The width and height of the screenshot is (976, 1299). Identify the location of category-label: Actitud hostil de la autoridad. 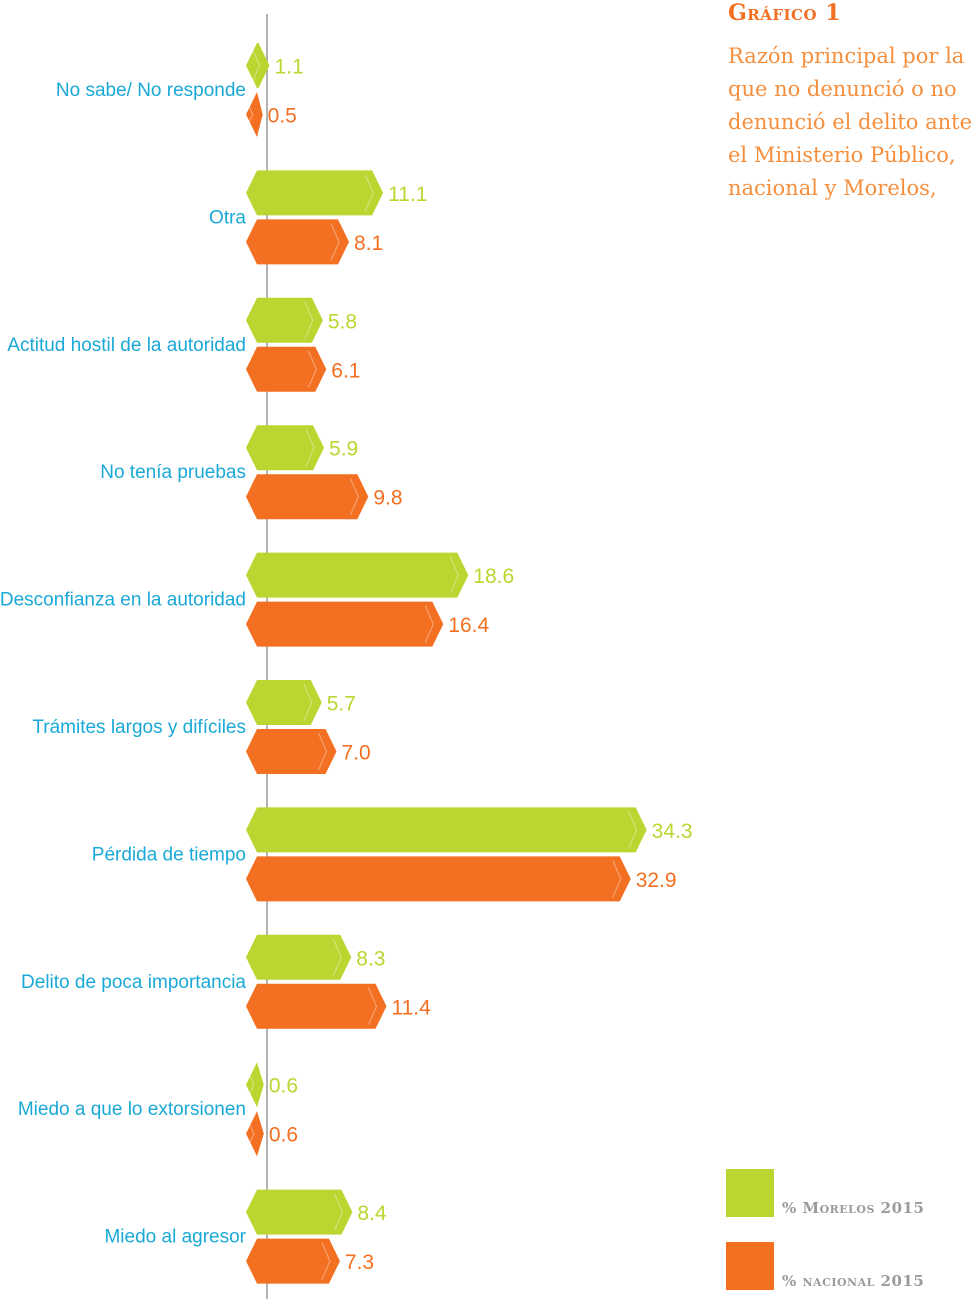
(126, 345).